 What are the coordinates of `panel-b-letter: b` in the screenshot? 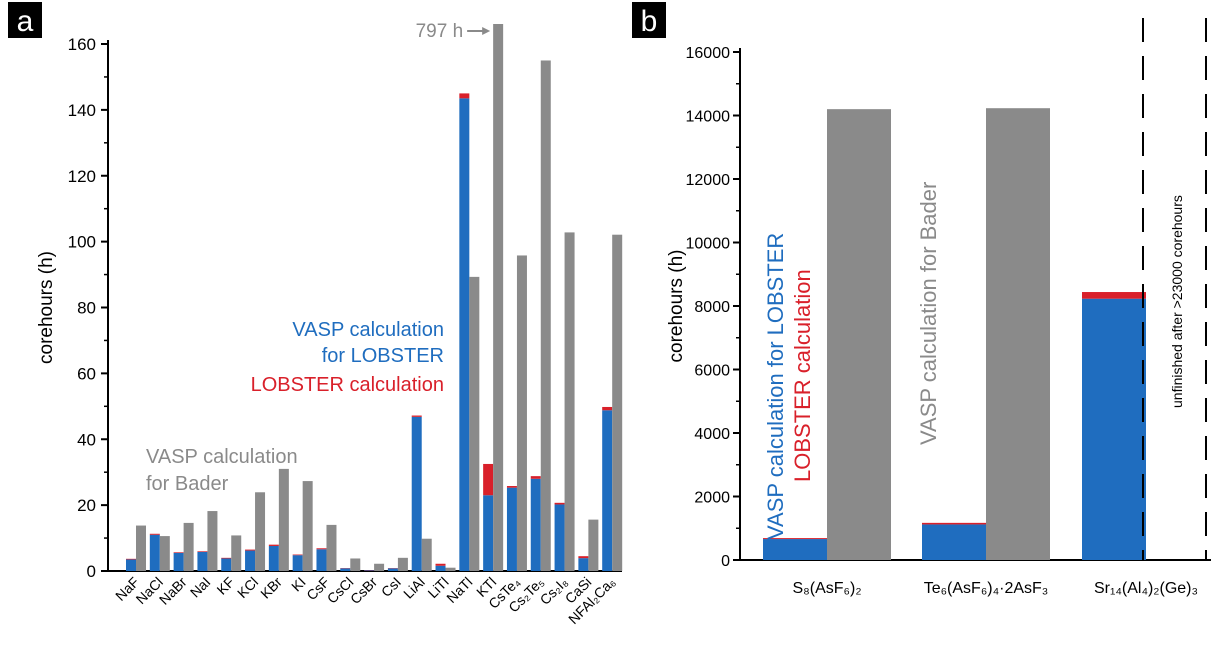 It's located at (649, 21).